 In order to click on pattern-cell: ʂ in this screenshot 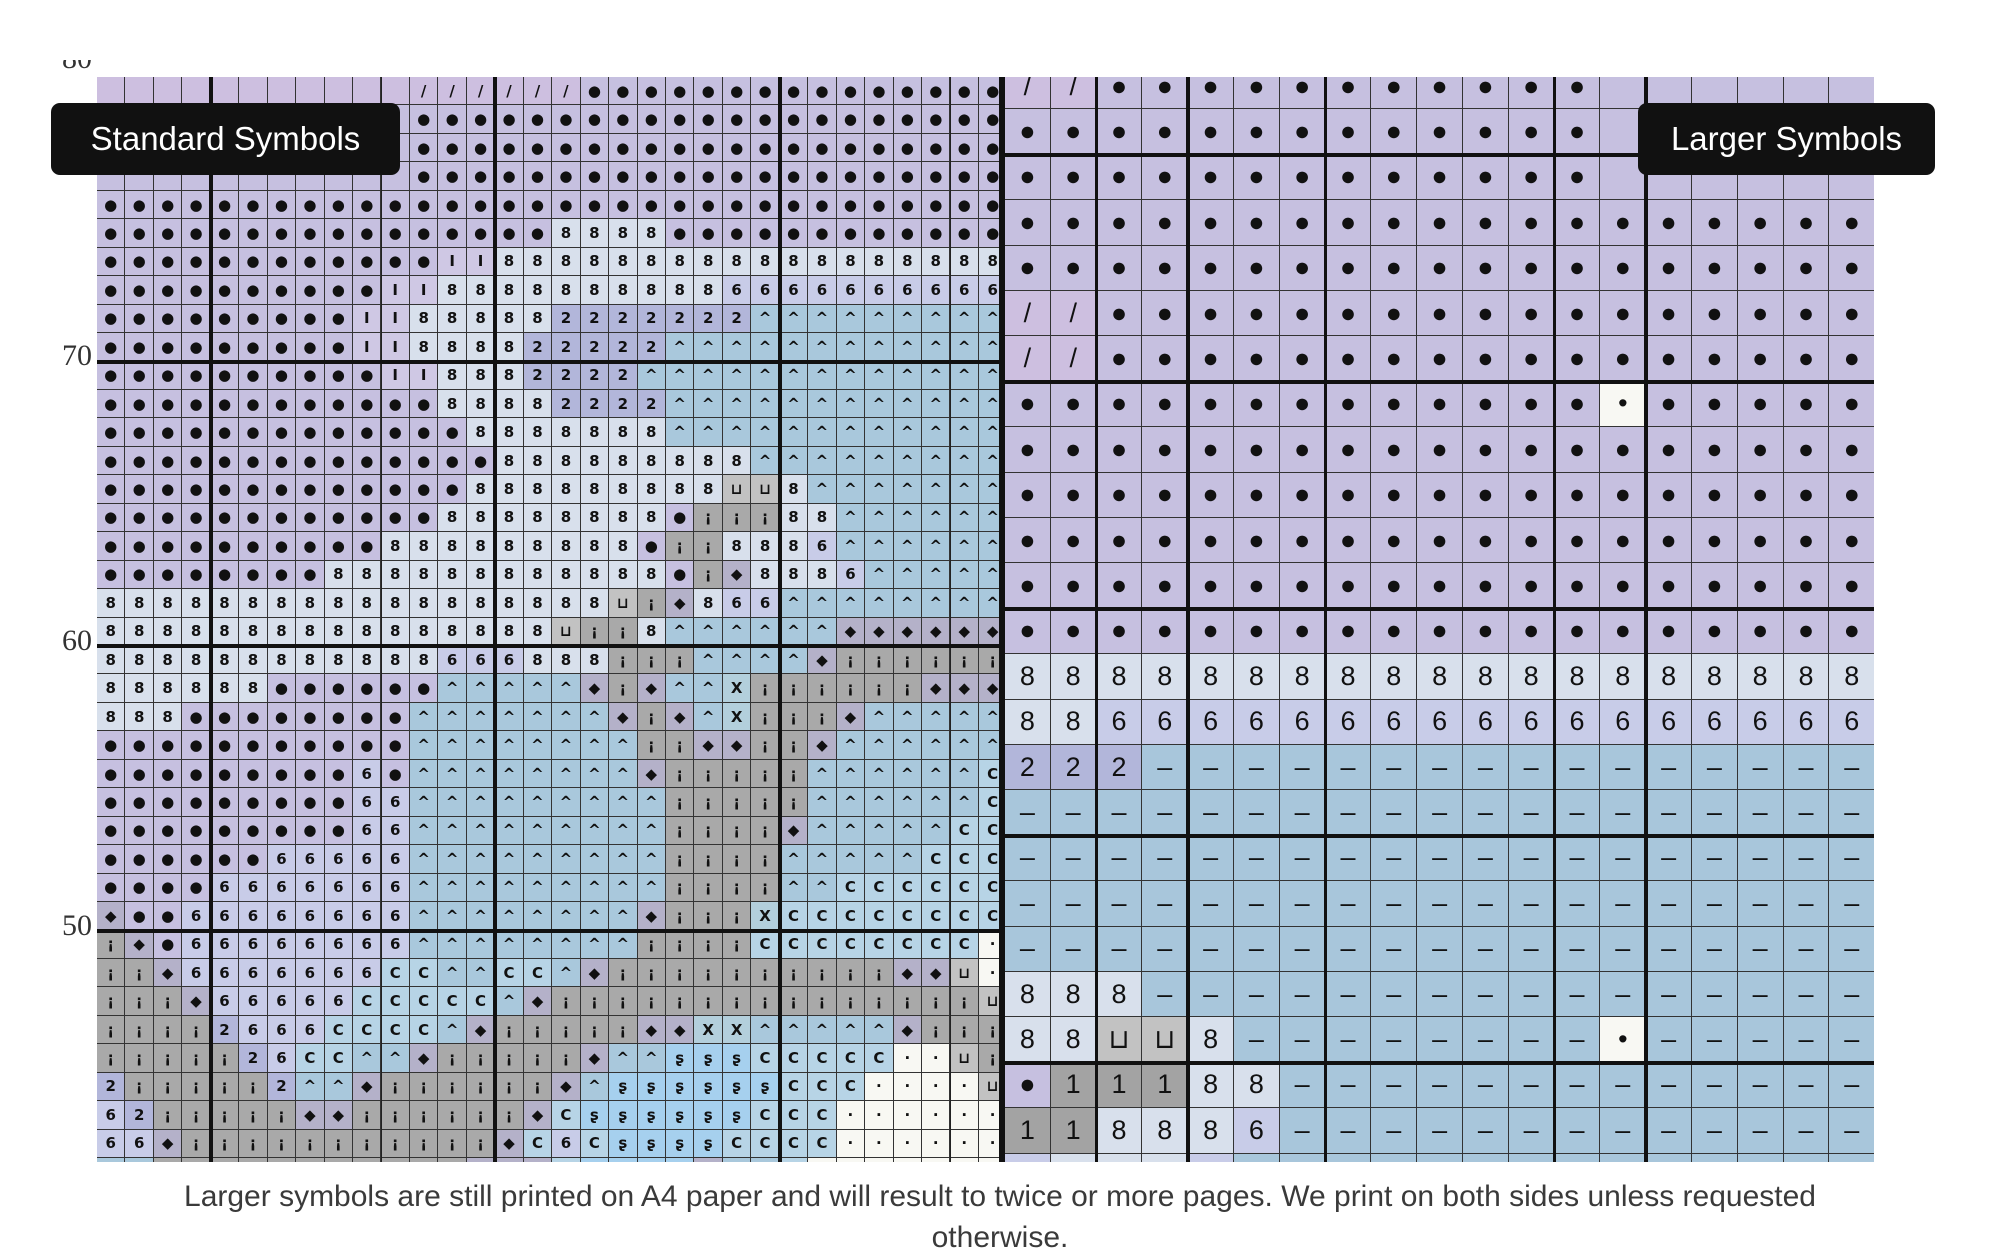, I will do `click(708, 1144)`.